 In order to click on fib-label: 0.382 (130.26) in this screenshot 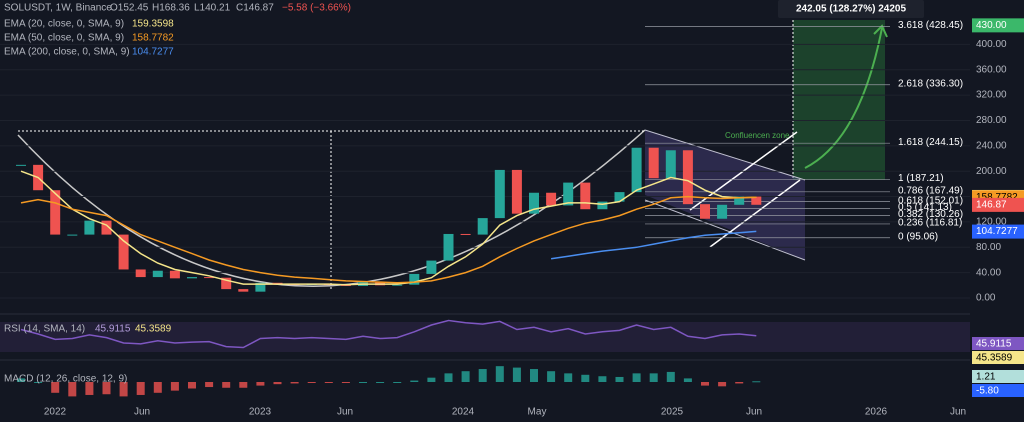, I will do `click(930, 214)`.